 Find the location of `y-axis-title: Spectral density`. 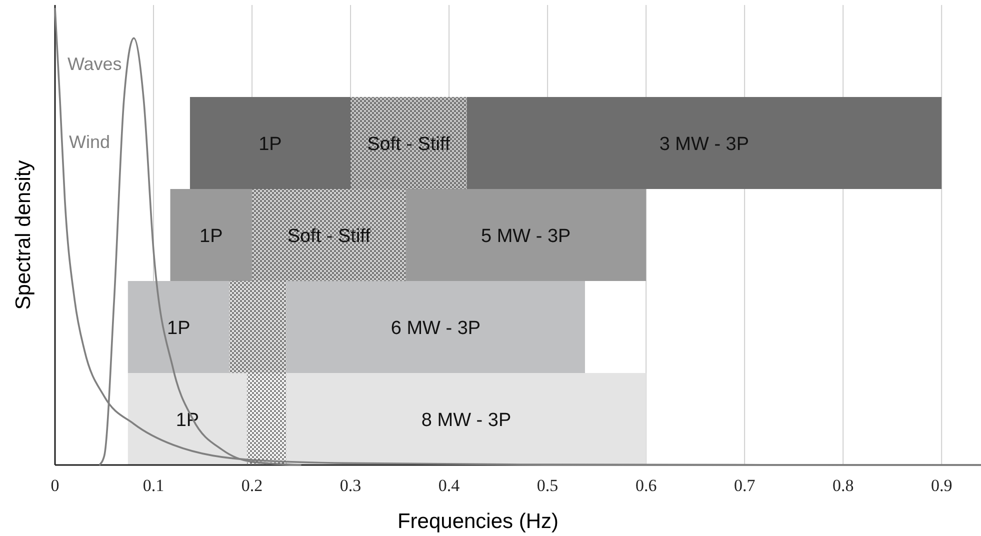

y-axis-title: Spectral density is located at coordinates (23, 235).